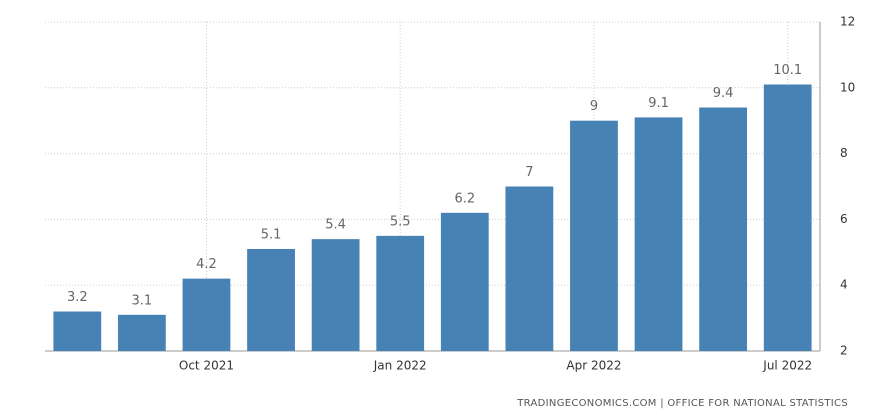 This screenshot has width=887, height=419. Describe the element at coordinates (400, 366) in the screenshot. I see `x-tick-label: Jan 2022` at that location.